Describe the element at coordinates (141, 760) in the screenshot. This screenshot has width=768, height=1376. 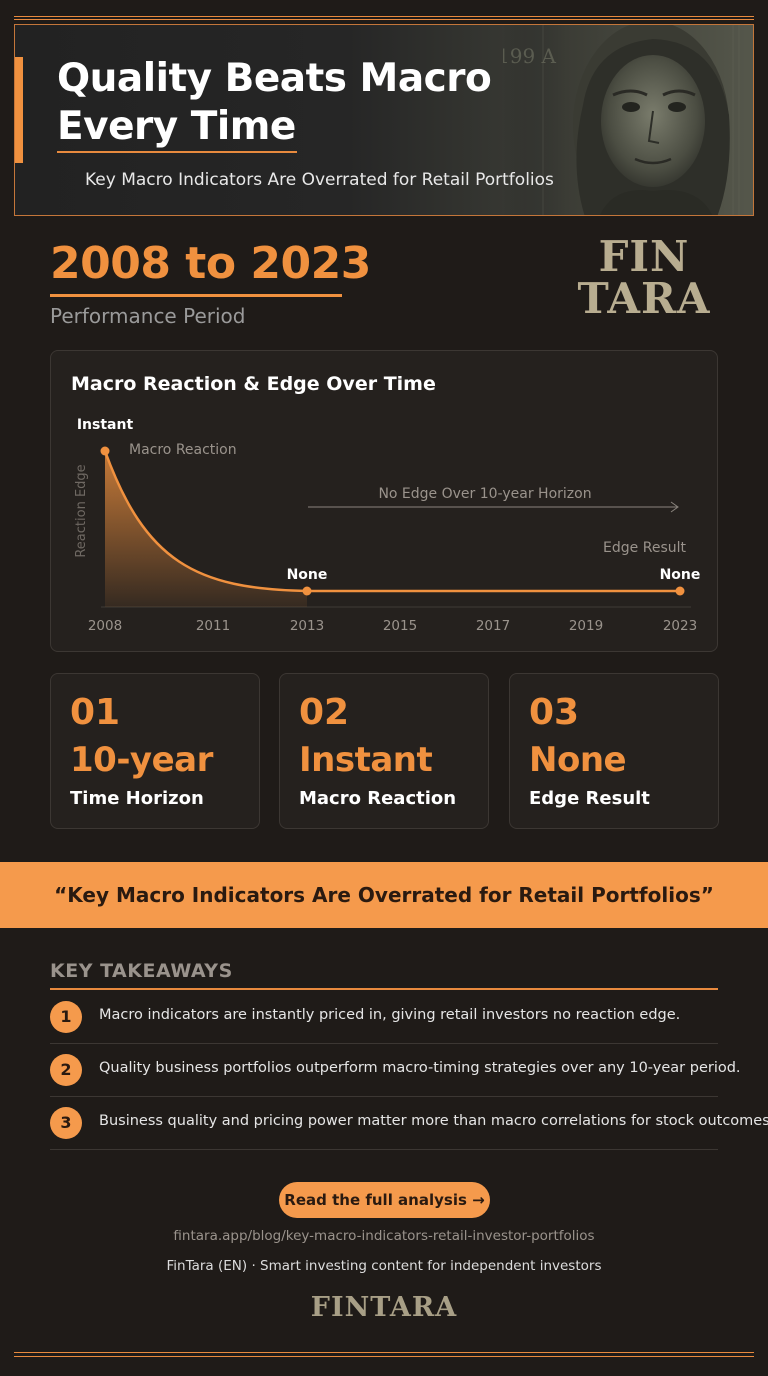
I see `stat-value: 10-year` at that location.